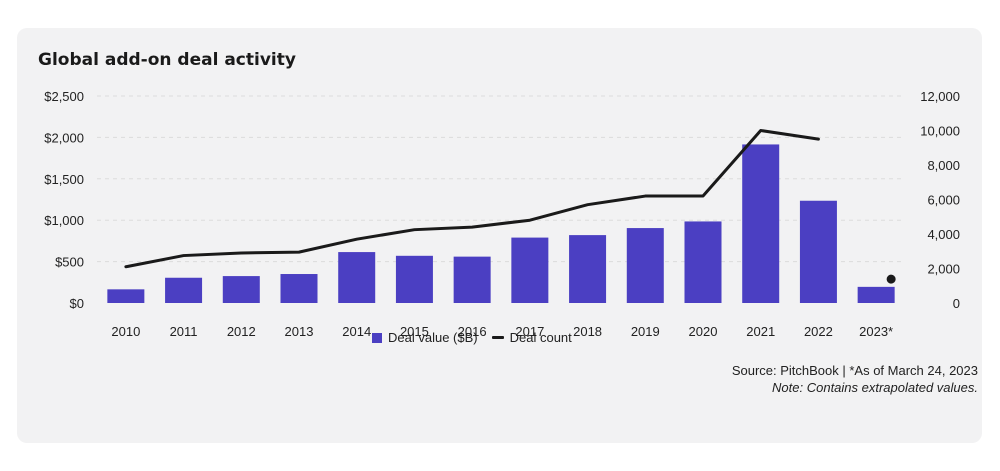 Image resolution: width=1000 pixels, height=471 pixels. Describe the element at coordinates (64, 179) in the screenshot. I see `y-left-tick-label: $1,500` at that location.